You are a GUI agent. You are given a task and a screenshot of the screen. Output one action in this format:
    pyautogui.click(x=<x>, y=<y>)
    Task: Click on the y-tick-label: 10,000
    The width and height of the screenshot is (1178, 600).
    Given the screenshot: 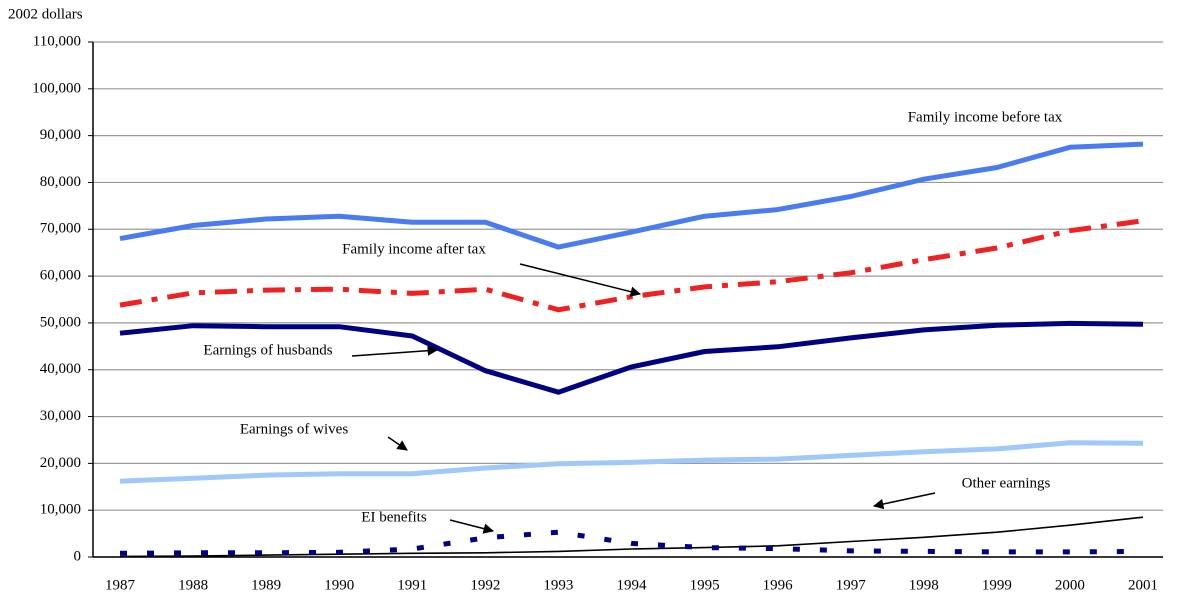 What is the action you would take?
    pyautogui.click(x=60, y=510)
    